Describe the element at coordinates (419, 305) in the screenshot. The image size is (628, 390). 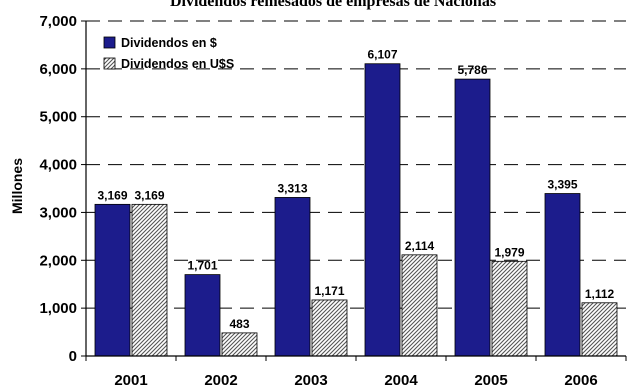
I see `bar-dollars-2004` at that location.